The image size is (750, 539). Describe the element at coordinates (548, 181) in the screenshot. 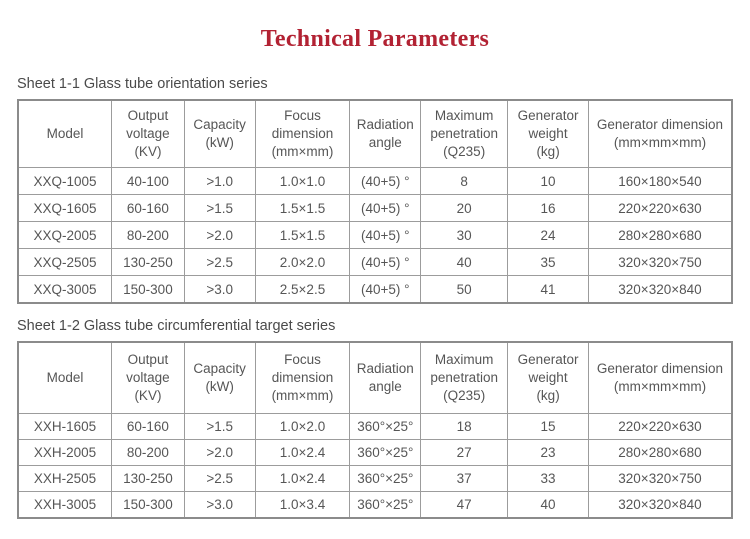

I see `table-cell: 10` at that location.